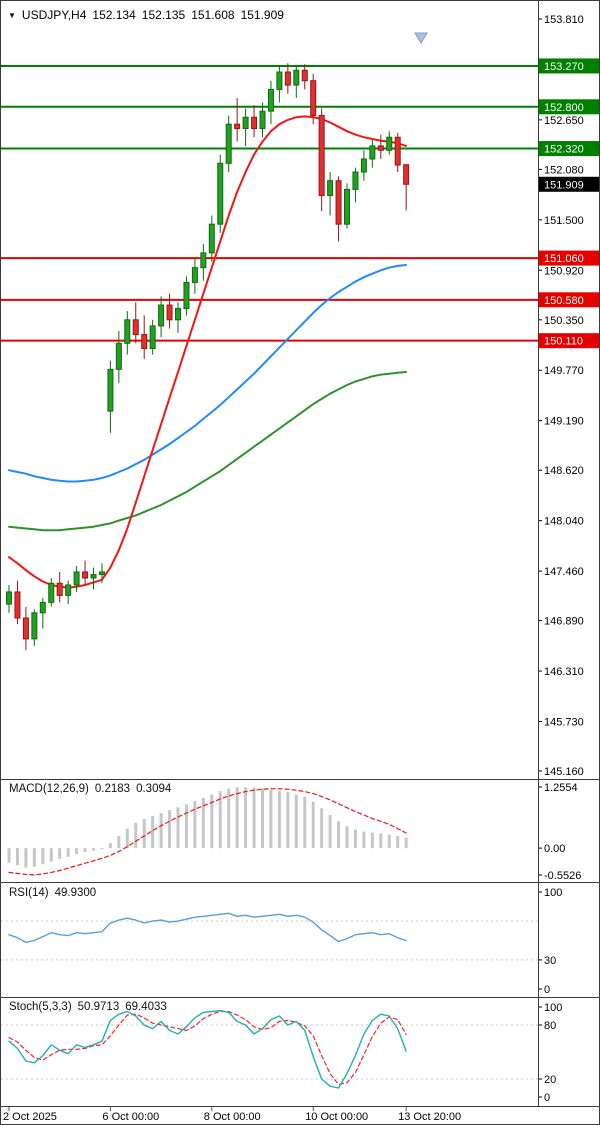 The width and height of the screenshot is (600, 1125). What do you see at coordinates (421, 38) in the screenshot?
I see `chart-shift-marker` at bounding box center [421, 38].